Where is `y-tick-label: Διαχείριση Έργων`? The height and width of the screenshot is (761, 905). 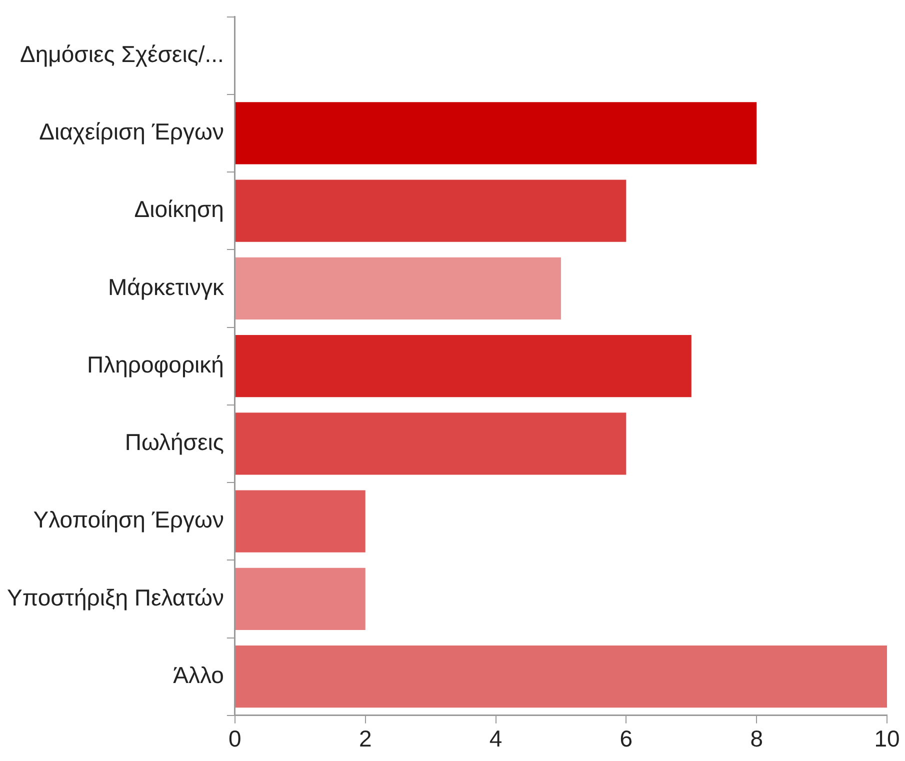
y-tick-label: Διαχείριση Έργων is located at coordinates (131, 131).